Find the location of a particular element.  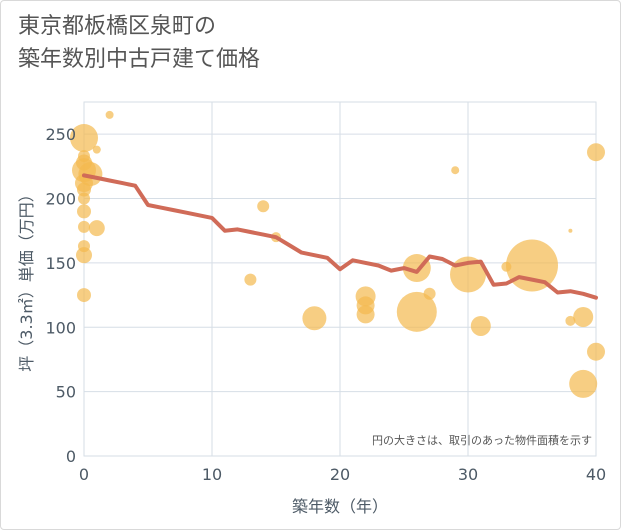

x-tick-label: 0 is located at coordinates (84, 474).